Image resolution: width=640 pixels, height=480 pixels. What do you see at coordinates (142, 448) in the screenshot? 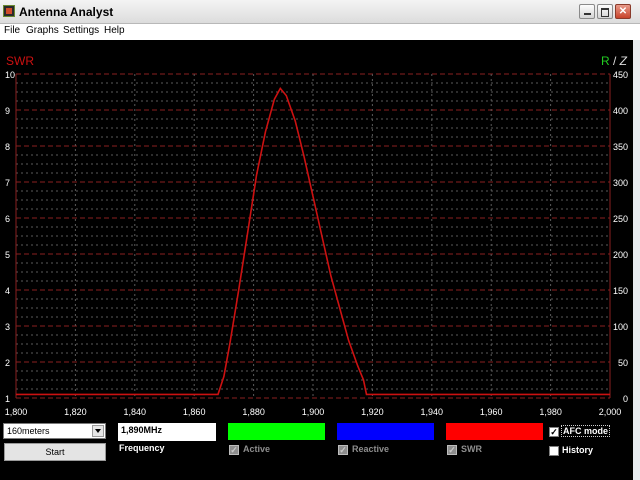
I see `frequency-label: Frequency` at bounding box center [142, 448].